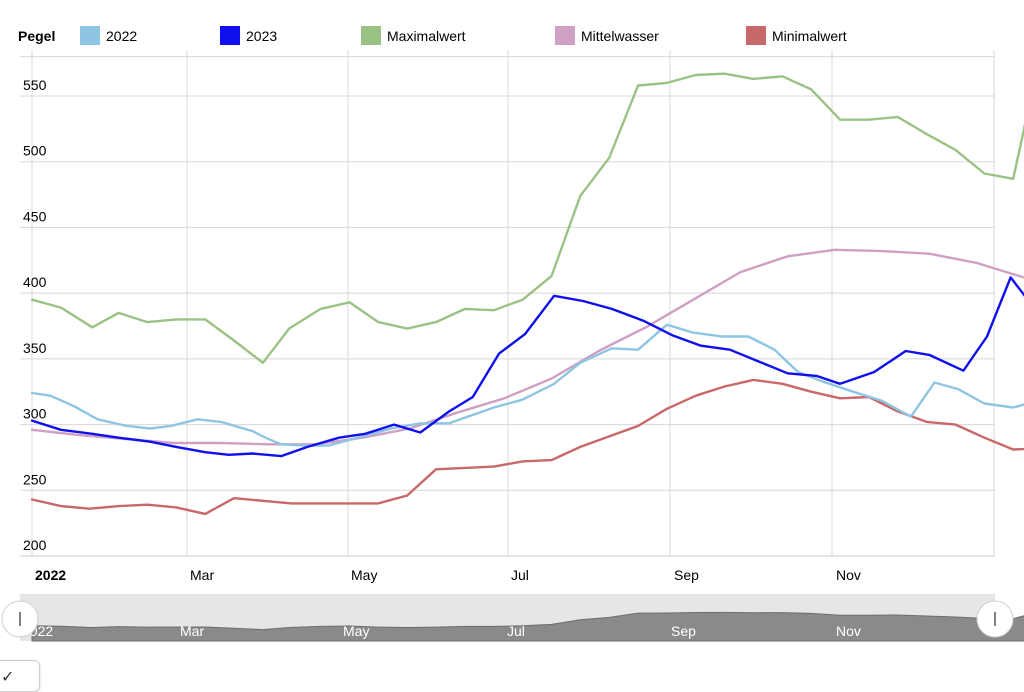 The height and width of the screenshot is (692, 1024). What do you see at coordinates (36, 36) in the screenshot?
I see `legend-title: Pegel` at bounding box center [36, 36].